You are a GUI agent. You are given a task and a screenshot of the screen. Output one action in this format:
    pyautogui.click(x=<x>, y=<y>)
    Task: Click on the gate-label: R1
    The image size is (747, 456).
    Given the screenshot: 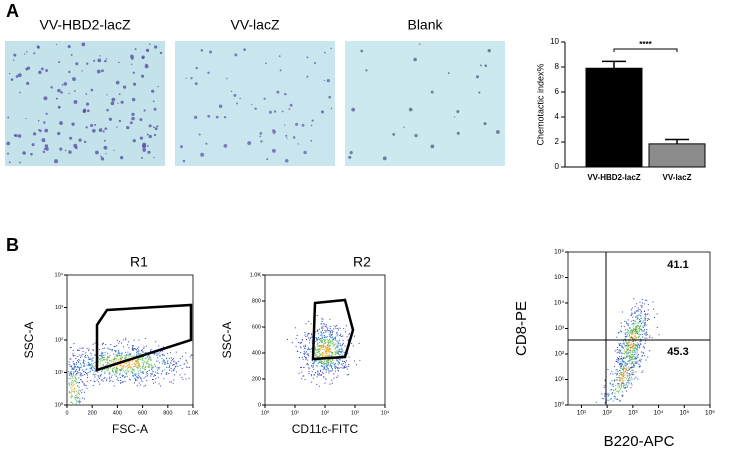 What is the action you would take?
    pyautogui.click(x=139, y=262)
    